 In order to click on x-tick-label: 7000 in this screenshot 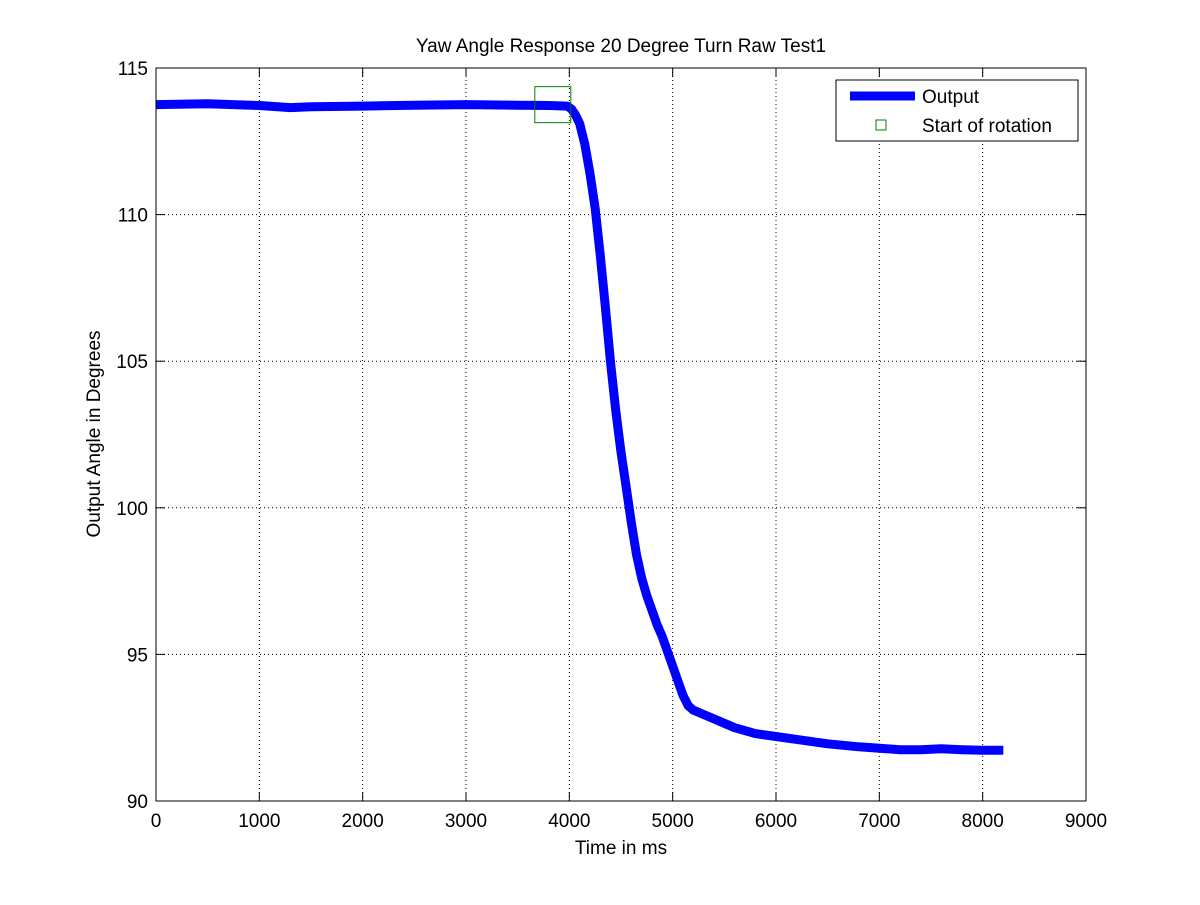, I will do `click(879, 821)`.